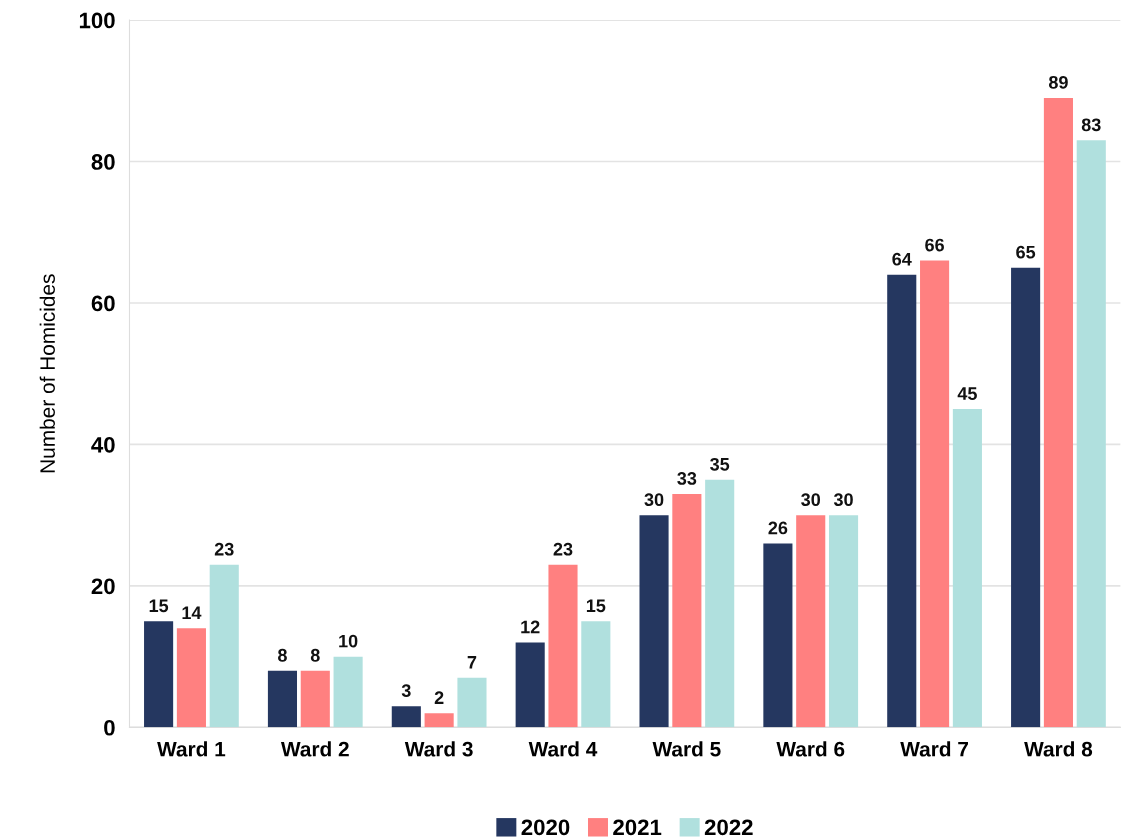 Image resolution: width=1126 pixels, height=837 pixels. What do you see at coordinates (545, 827) in the screenshot?
I see `legend-label: 2020` at bounding box center [545, 827].